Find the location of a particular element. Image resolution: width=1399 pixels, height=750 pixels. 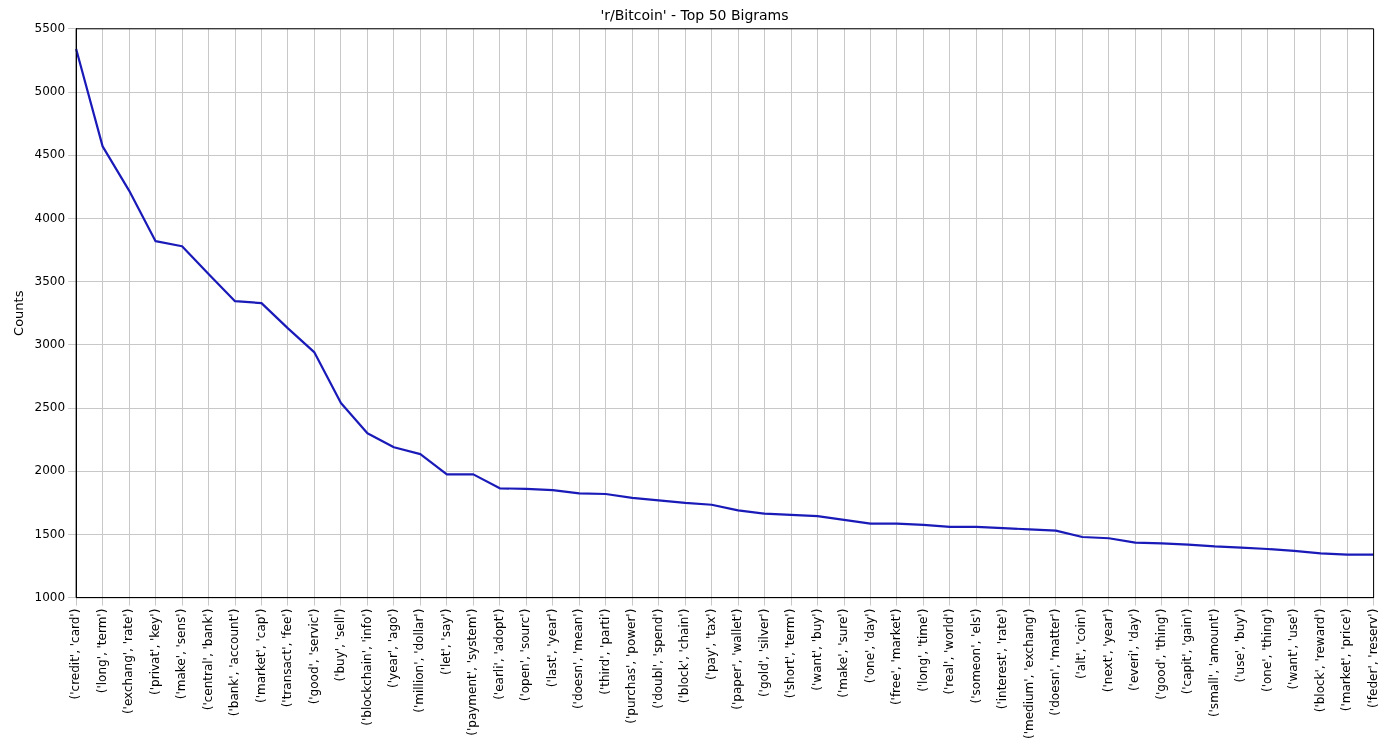

x-tick-label: ('make', 'sens') is located at coordinates (181, 654).